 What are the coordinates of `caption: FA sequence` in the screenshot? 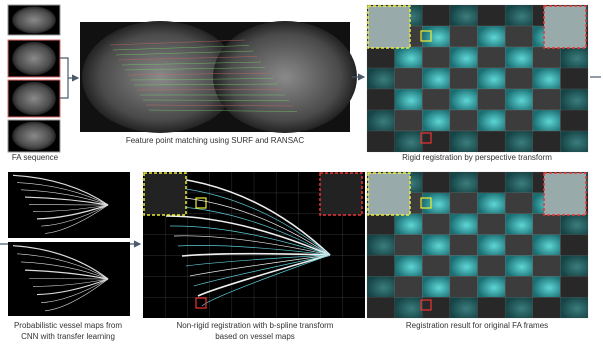 It's located at (35, 157).